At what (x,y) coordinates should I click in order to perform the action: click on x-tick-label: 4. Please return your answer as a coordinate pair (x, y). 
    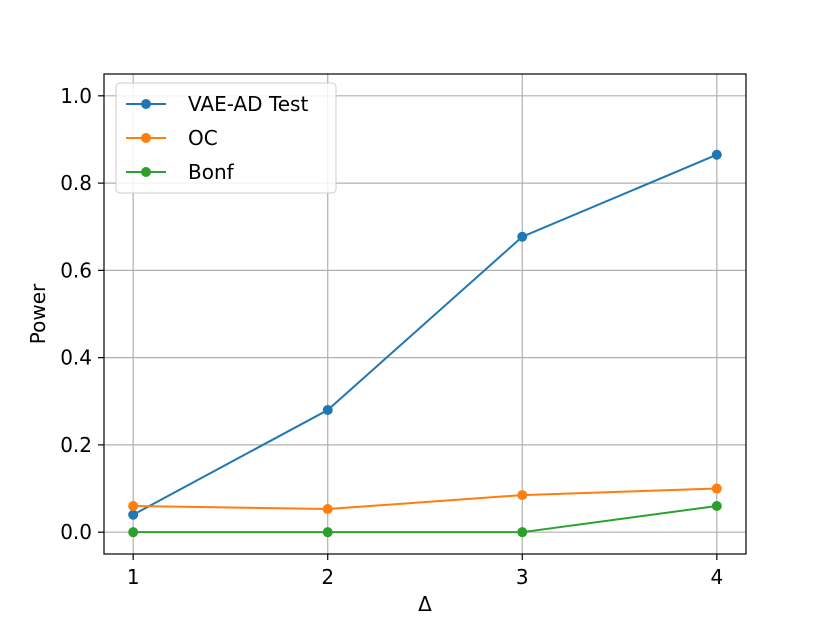
    Looking at the image, I should click on (716, 577).